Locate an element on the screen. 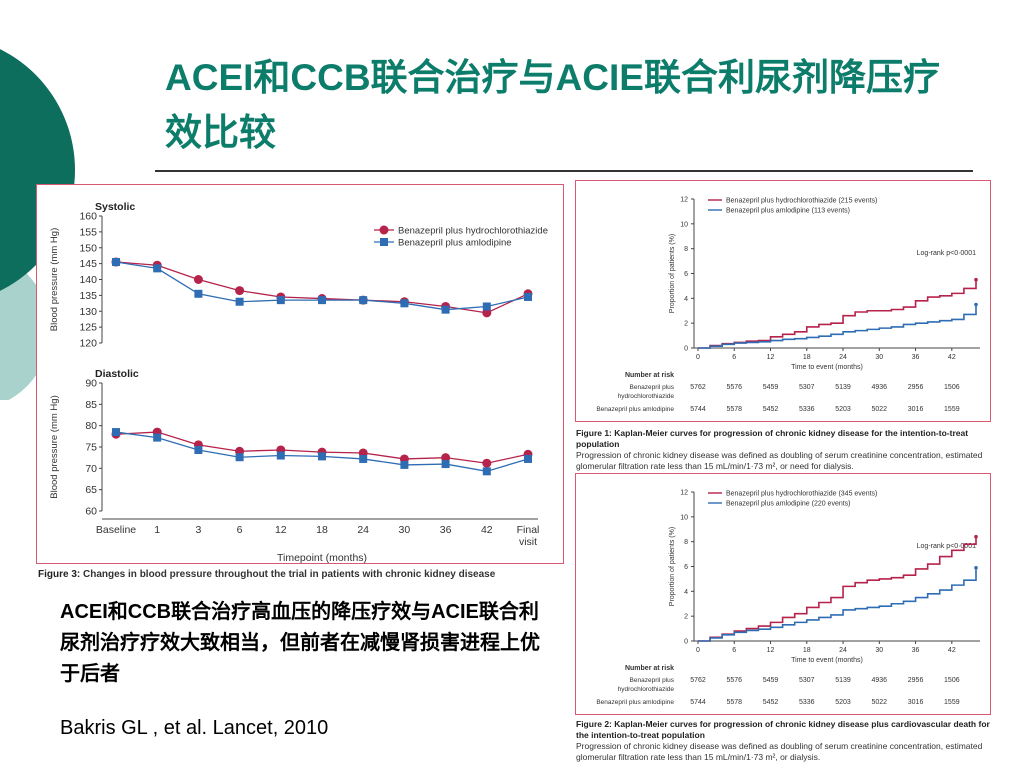 This screenshot has height=768, width=1024. y-tick-label: 12 is located at coordinates (684, 200).